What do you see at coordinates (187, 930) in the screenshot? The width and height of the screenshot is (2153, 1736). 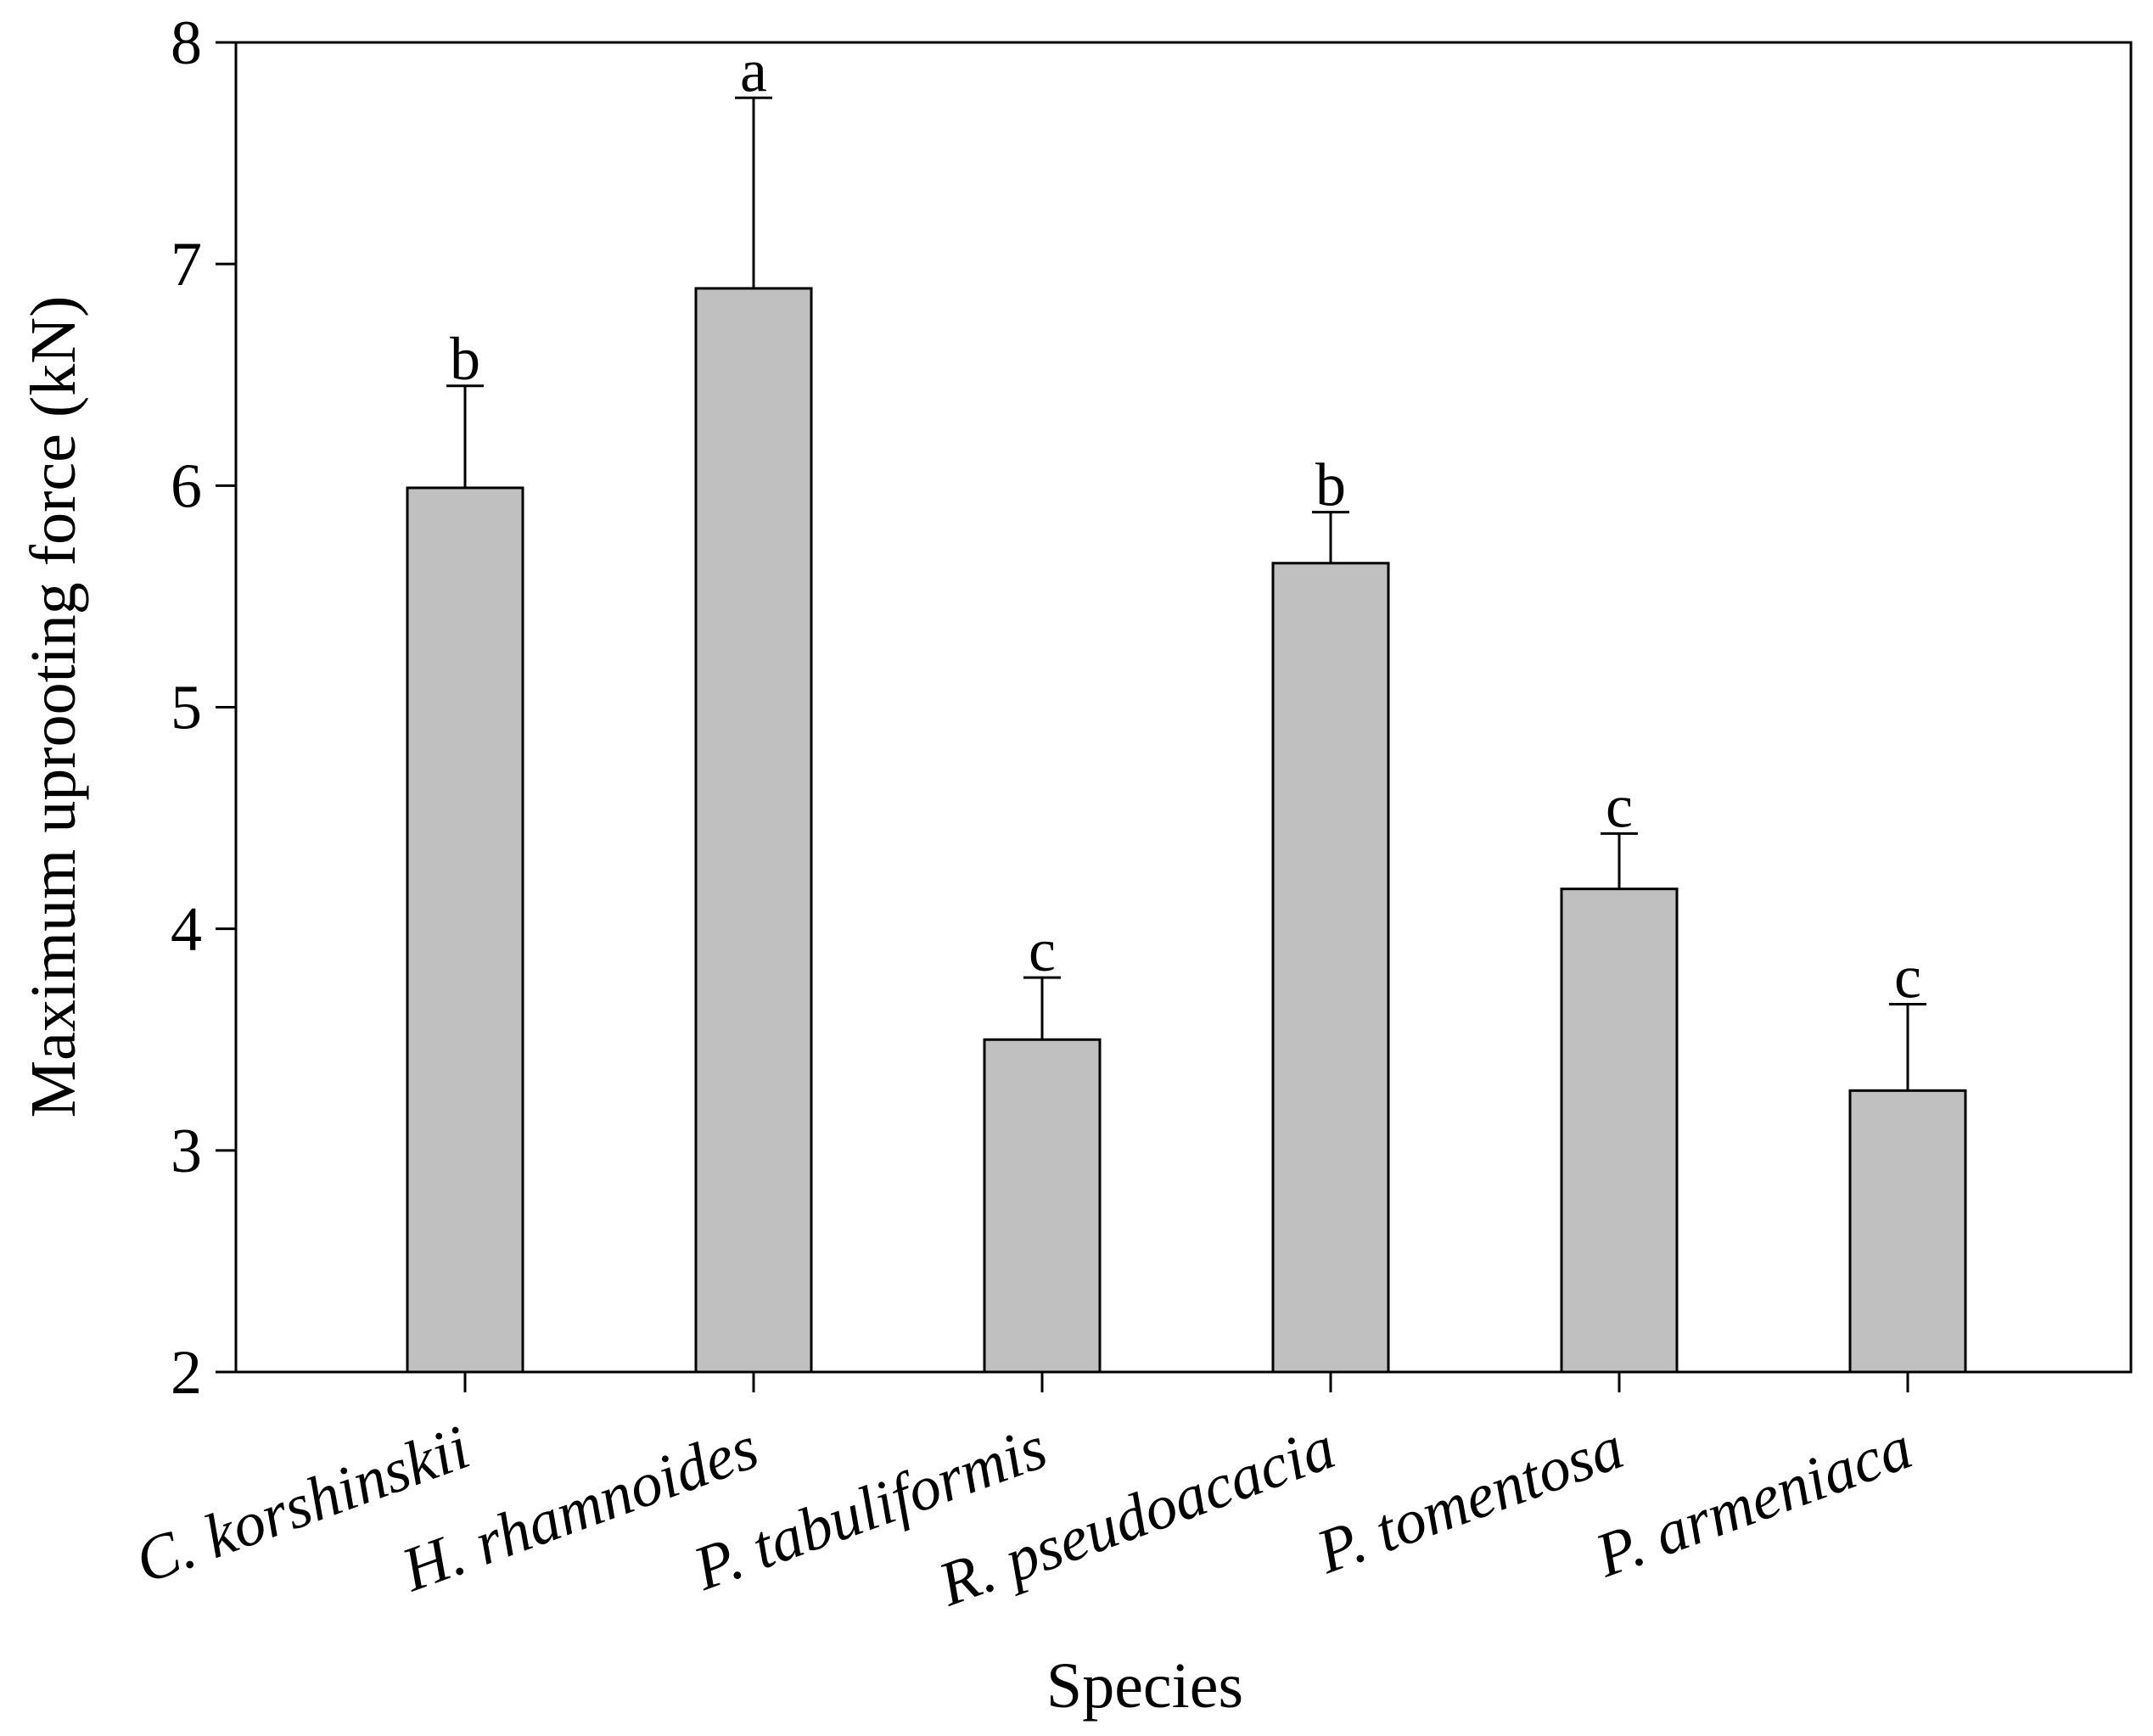 I see `y-tick-label: 4` at bounding box center [187, 930].